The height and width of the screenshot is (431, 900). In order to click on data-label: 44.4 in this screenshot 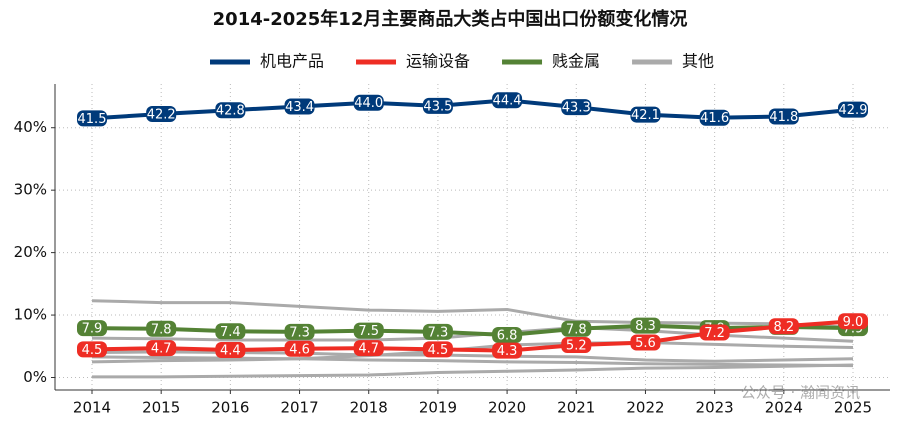, I will do `click(507, 100)`.